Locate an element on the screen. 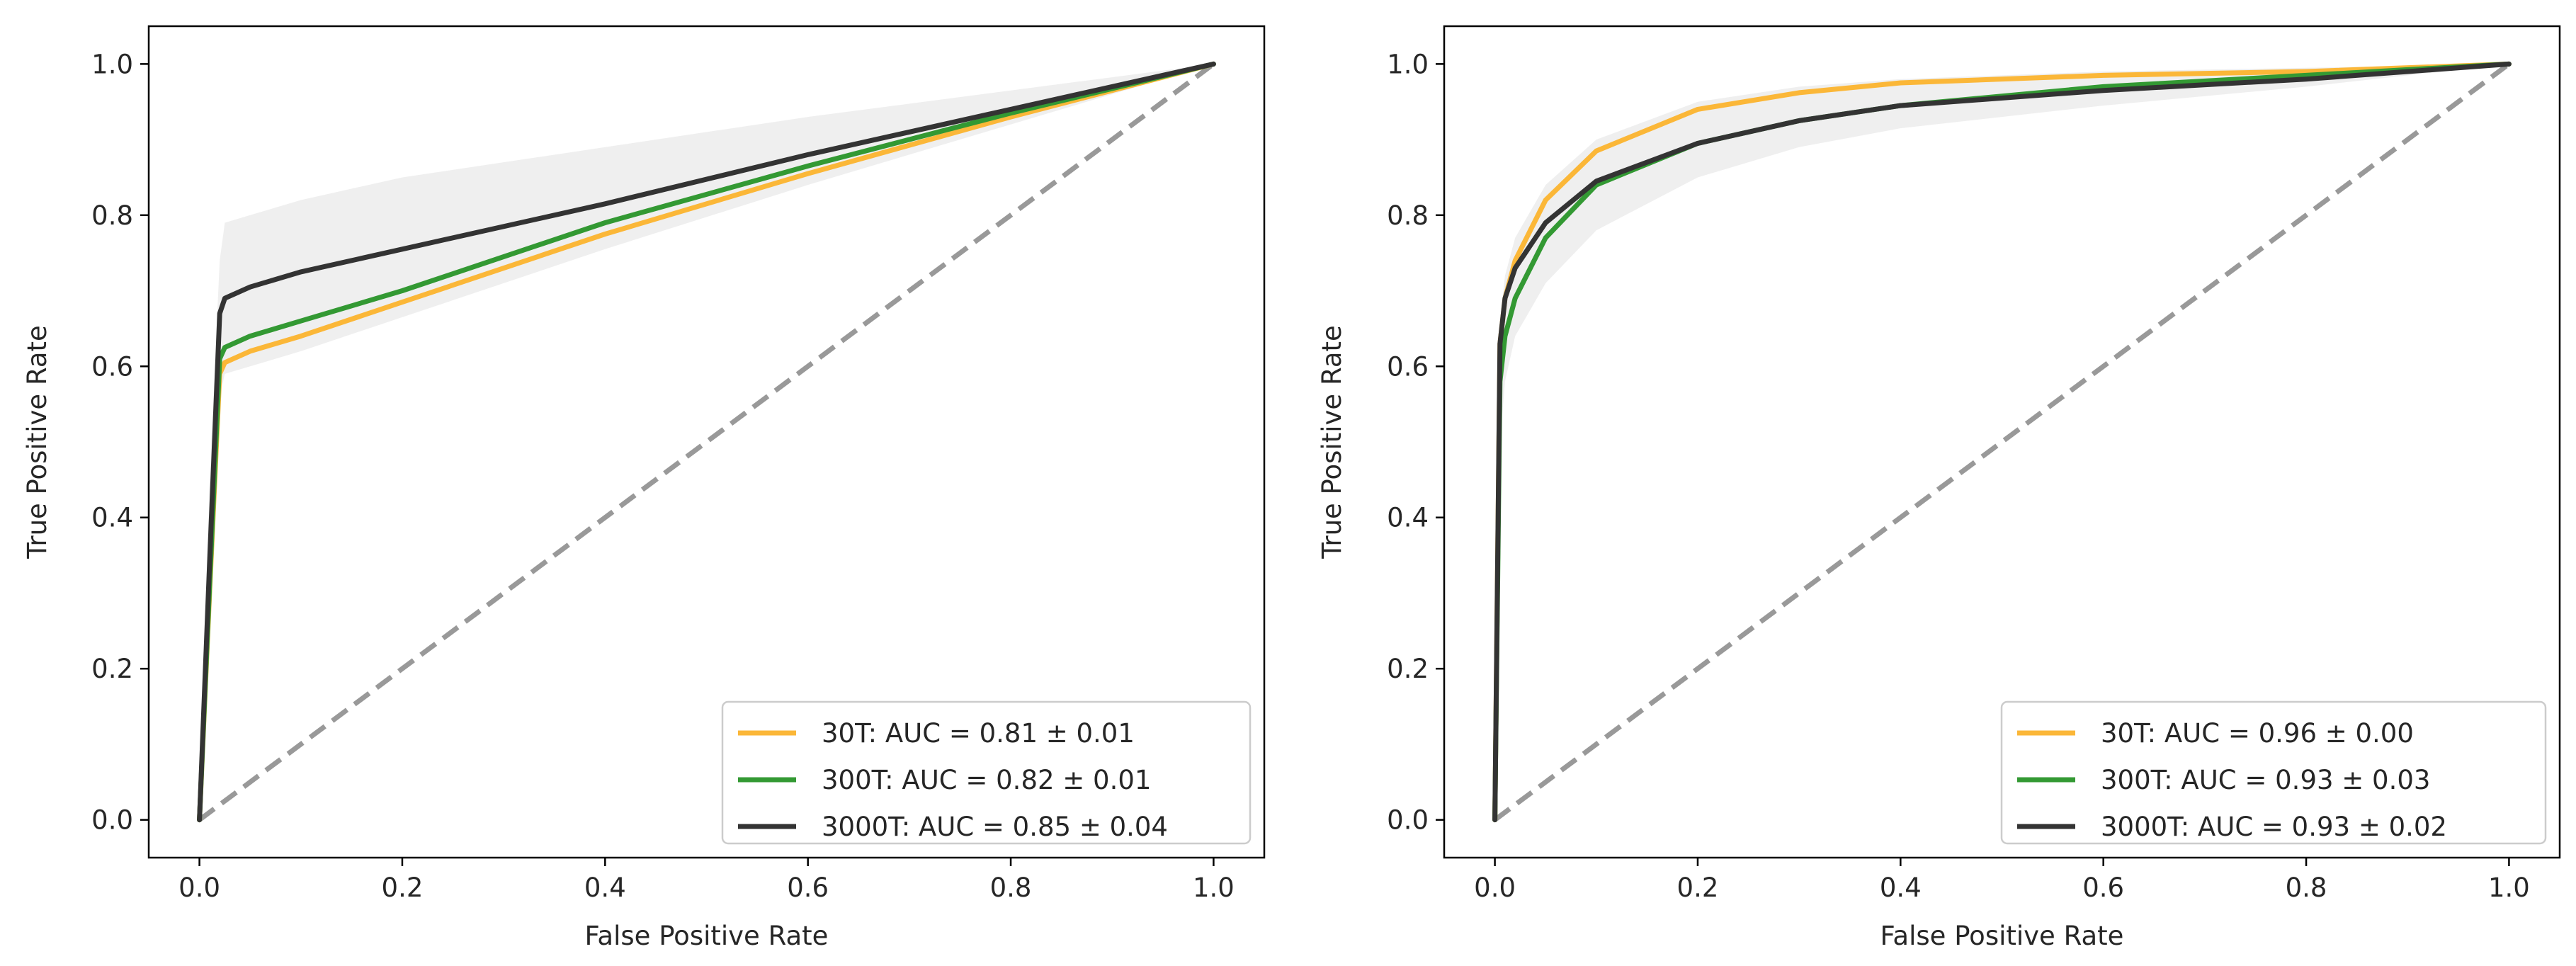 The height and width of the screenshot is (966, 2576). legend-entry: 300T: AUC = 0.82 ± 0.01 is located at coordinates (986, 780).